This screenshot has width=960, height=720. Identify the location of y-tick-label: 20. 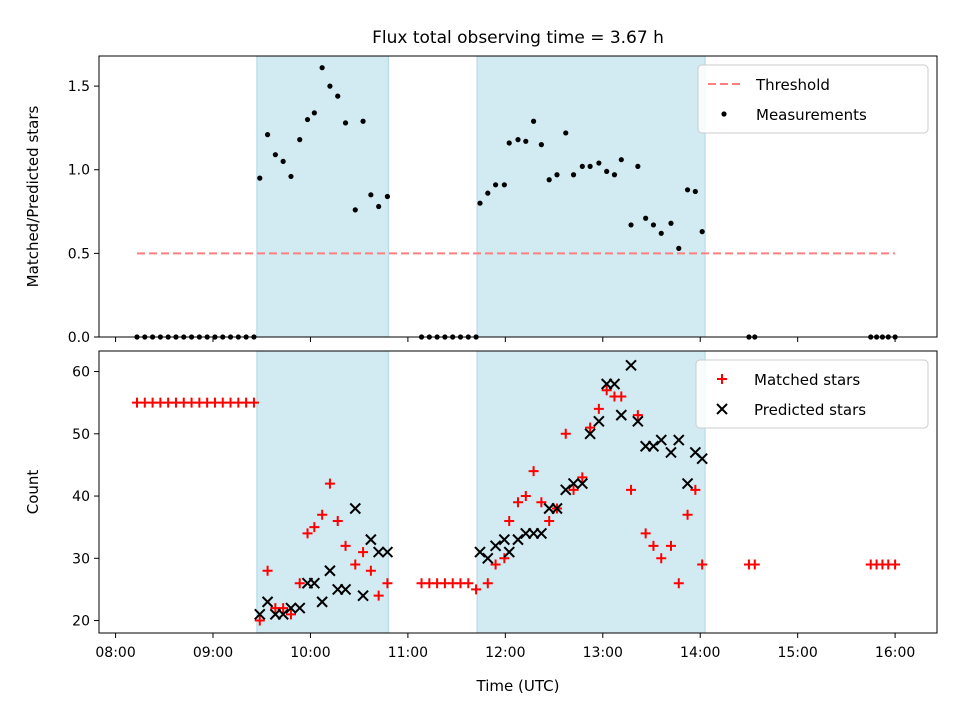
(81, 622).